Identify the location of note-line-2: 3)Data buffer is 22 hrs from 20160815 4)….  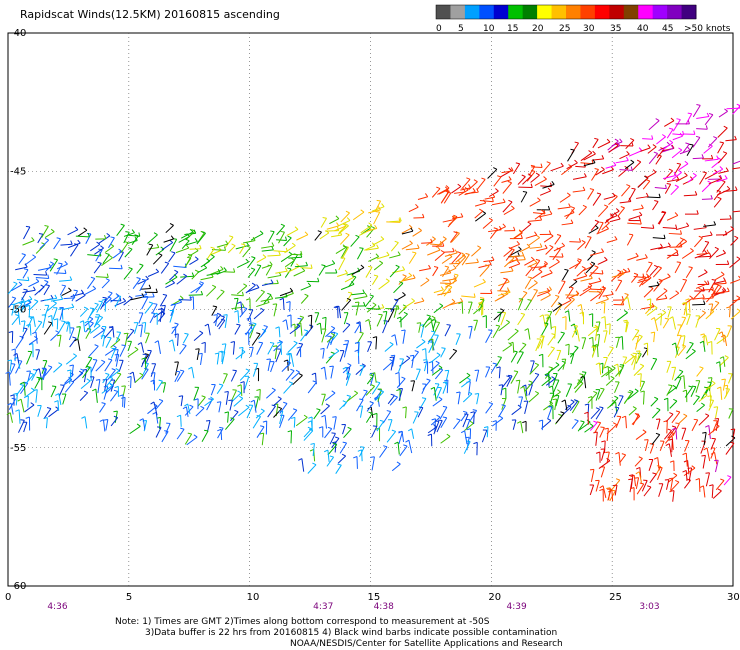
(351, 633).